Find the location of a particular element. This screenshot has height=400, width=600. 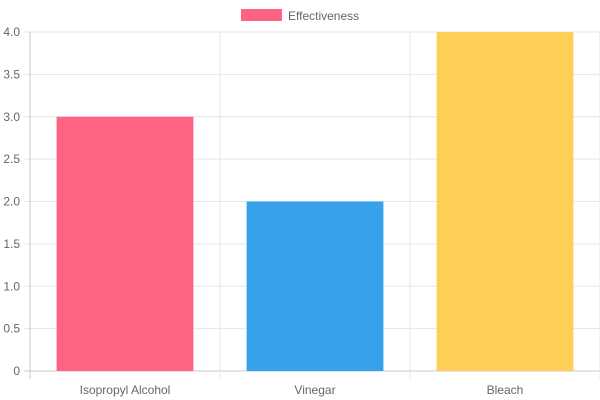

bar-vinegar is located at coordinates (315, 286).